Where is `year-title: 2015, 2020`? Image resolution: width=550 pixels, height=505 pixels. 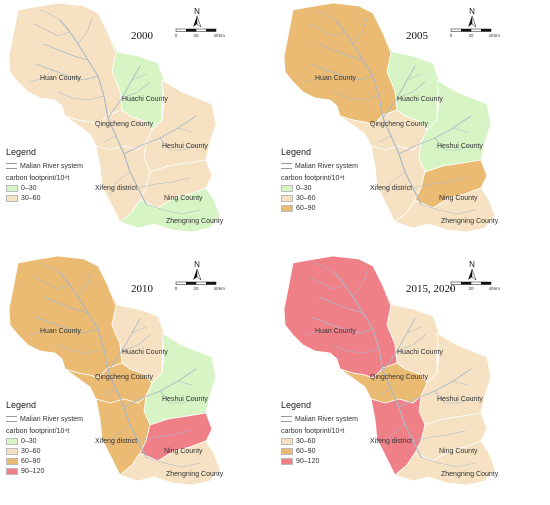
year-title: 2015, 2020 is located at coordinates (431, 289).